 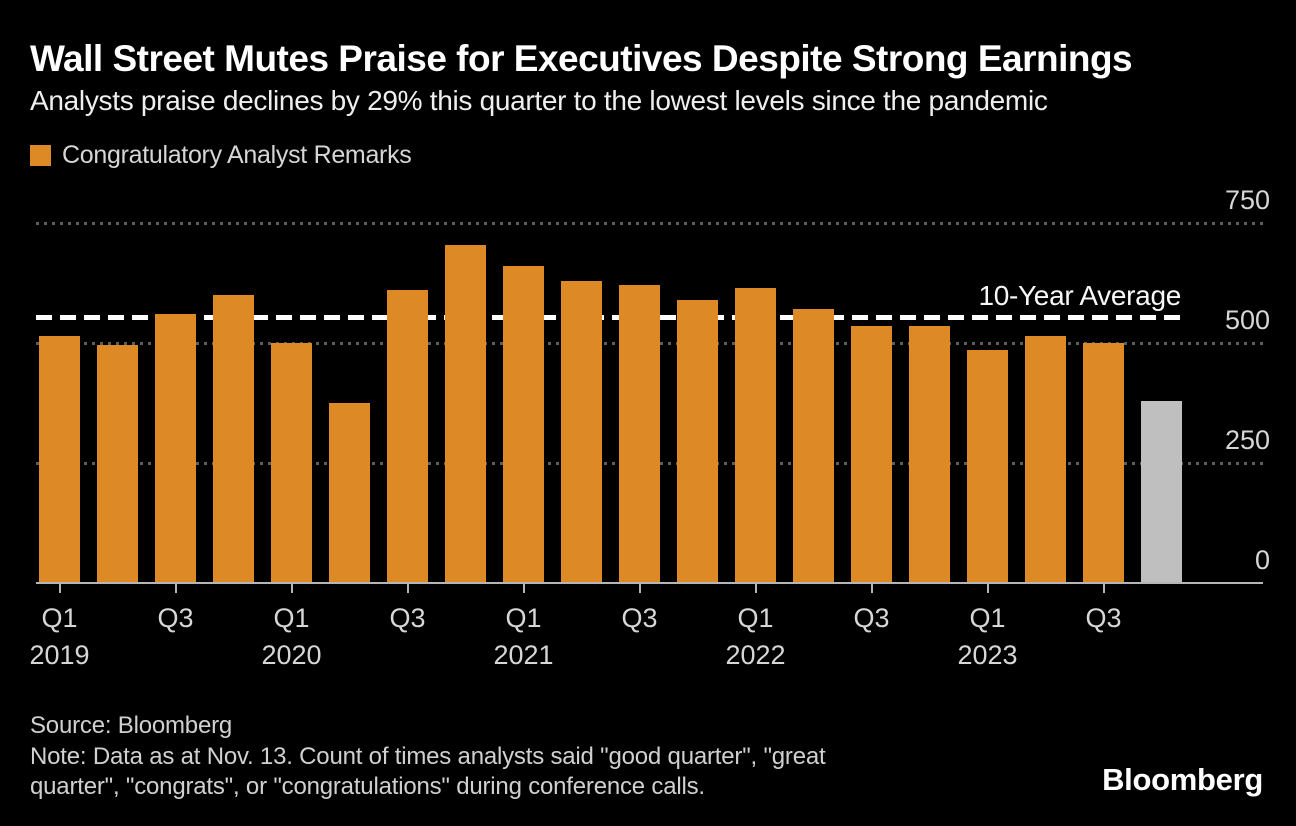 What do you see at coordinates (813, 446) in the screenshot?
I see `bar-q2-2022` at bounding box center [813, 446].